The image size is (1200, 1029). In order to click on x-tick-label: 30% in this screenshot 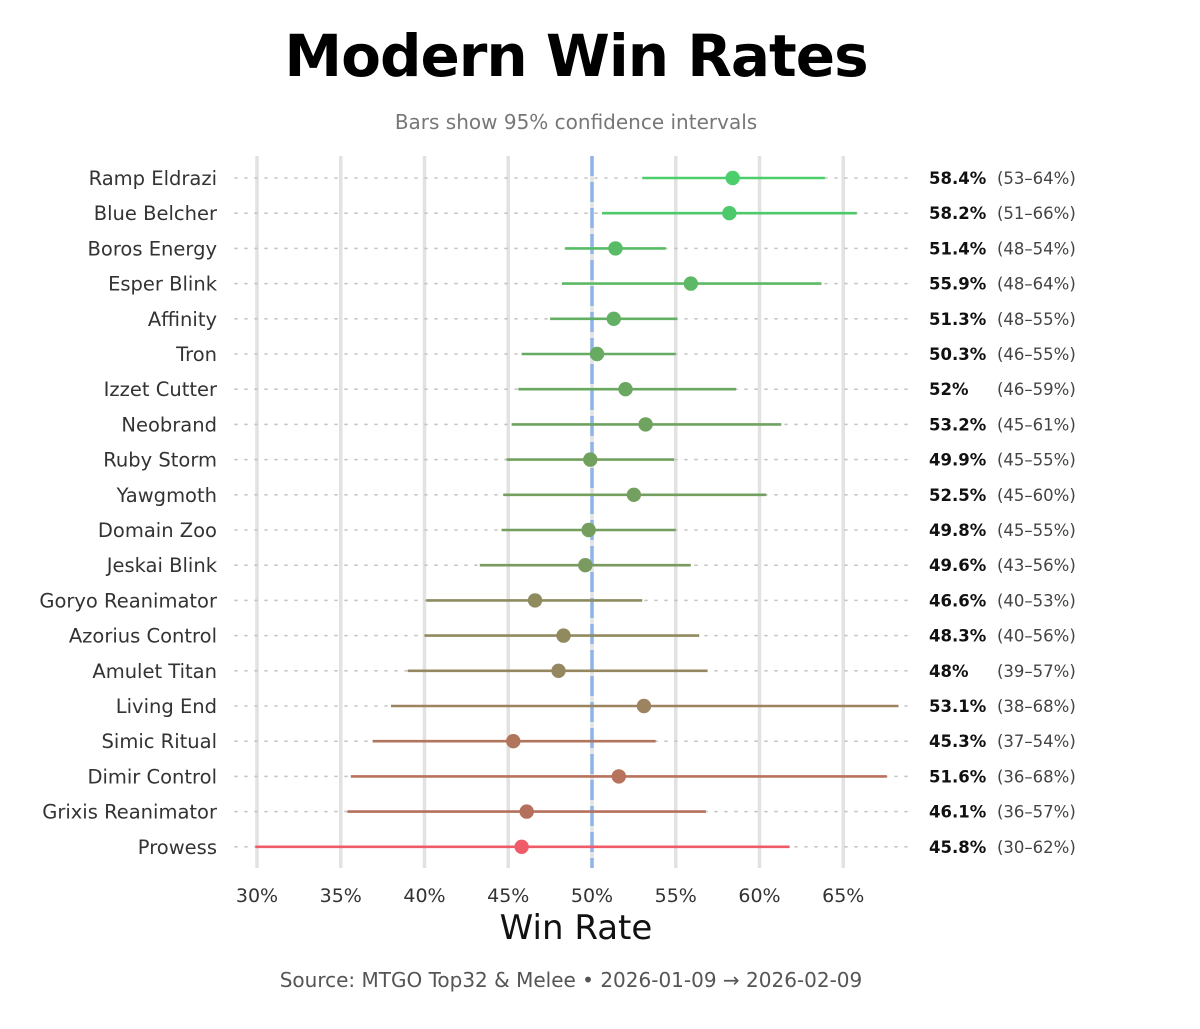, I will do `click(257, 896)`.